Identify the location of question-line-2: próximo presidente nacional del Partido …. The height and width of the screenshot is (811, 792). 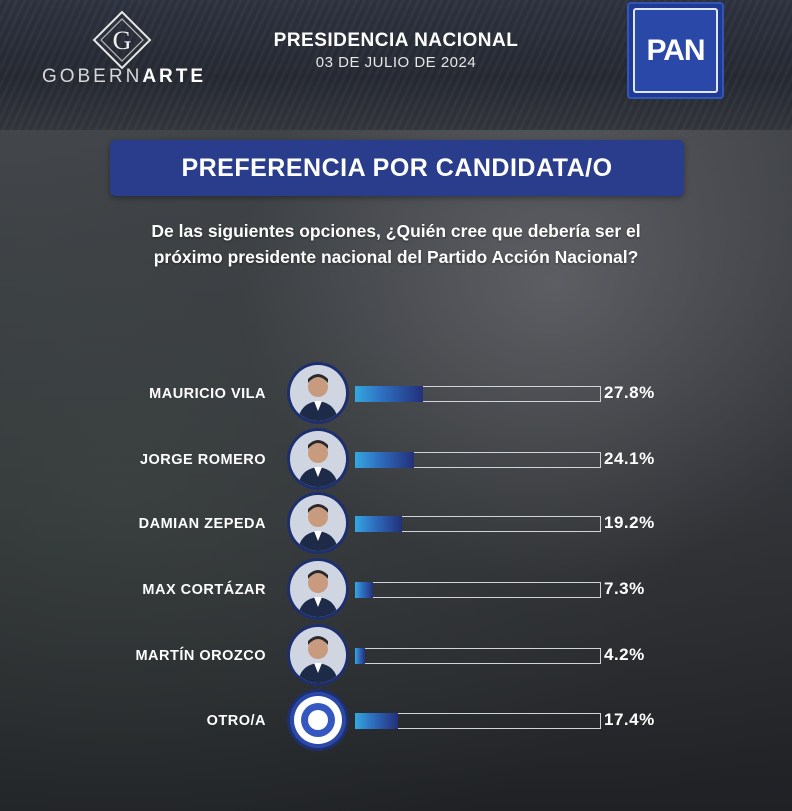
(396, 257).